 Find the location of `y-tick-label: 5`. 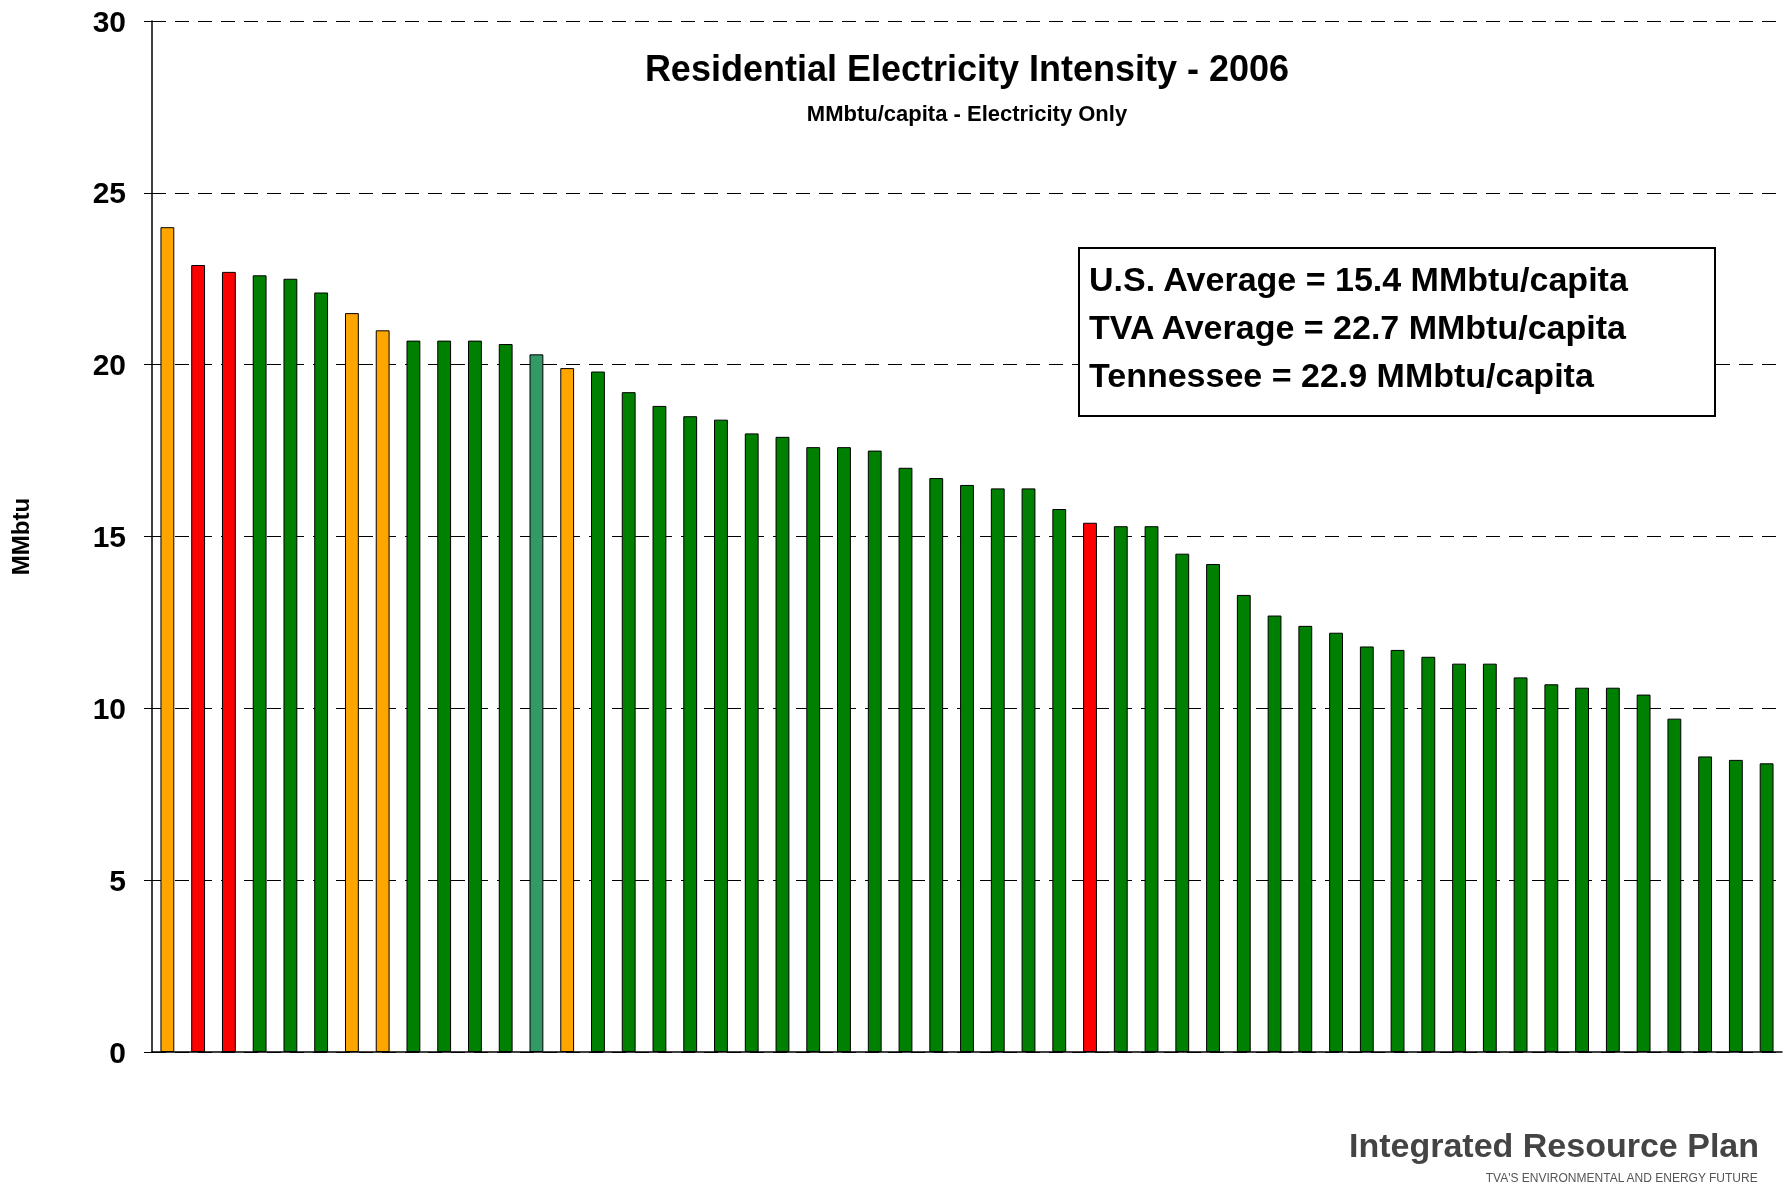

y-tick-label: 5 is located at coordinates (117, 880).